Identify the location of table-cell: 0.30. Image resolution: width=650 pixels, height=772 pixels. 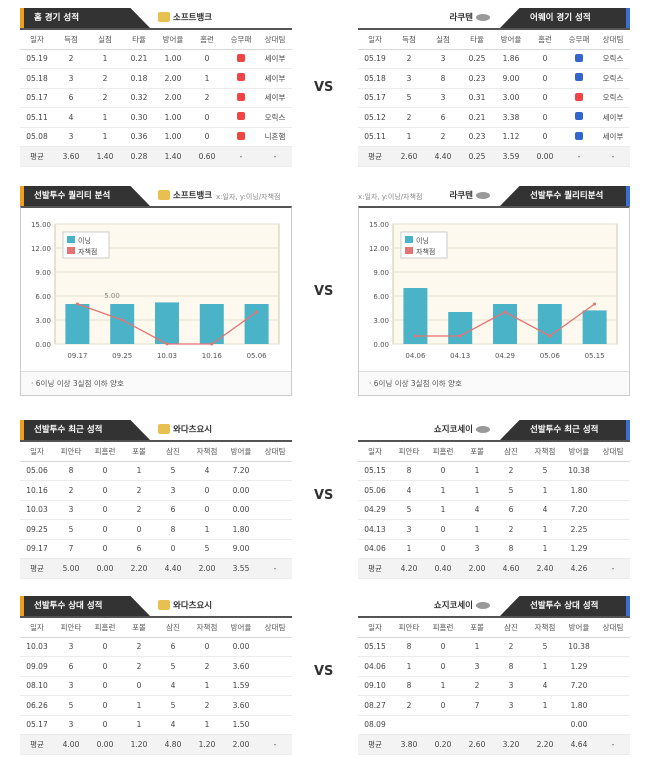
(139, 117).